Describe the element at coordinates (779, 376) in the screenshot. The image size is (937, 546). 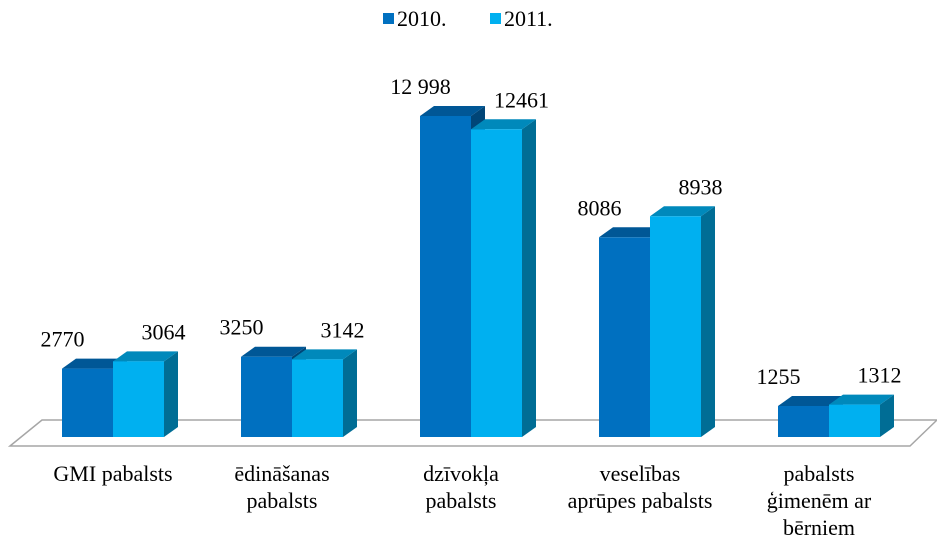
I see `value-label: 1255` at that location.